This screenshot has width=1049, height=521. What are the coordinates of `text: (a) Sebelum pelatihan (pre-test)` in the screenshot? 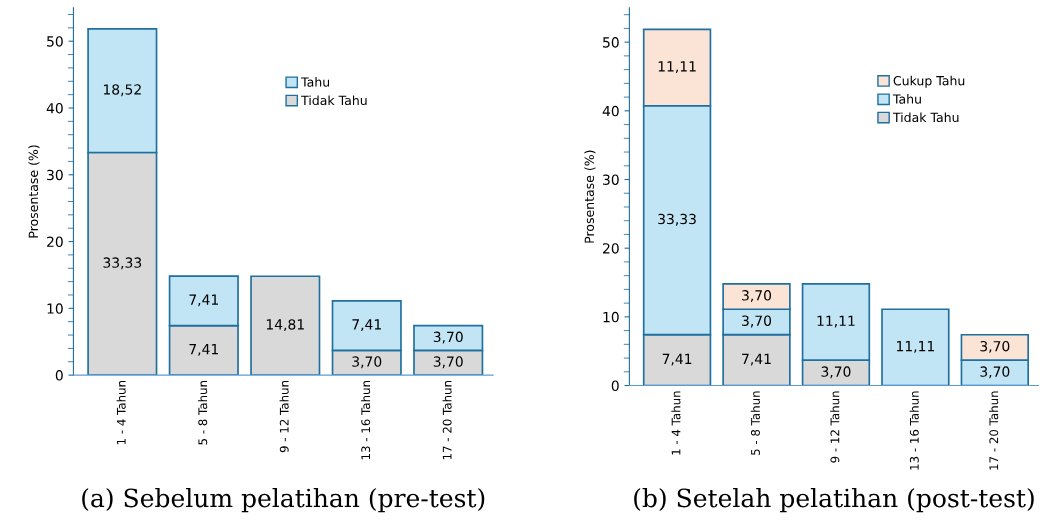 It's located at (283, 500).